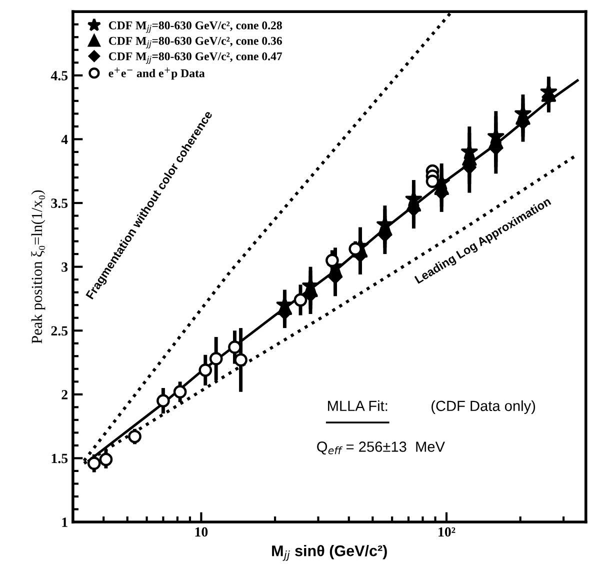 The height and width of the screenshot is (580, 593). I want to click on y-tick-label: 2, so click(65, 395).